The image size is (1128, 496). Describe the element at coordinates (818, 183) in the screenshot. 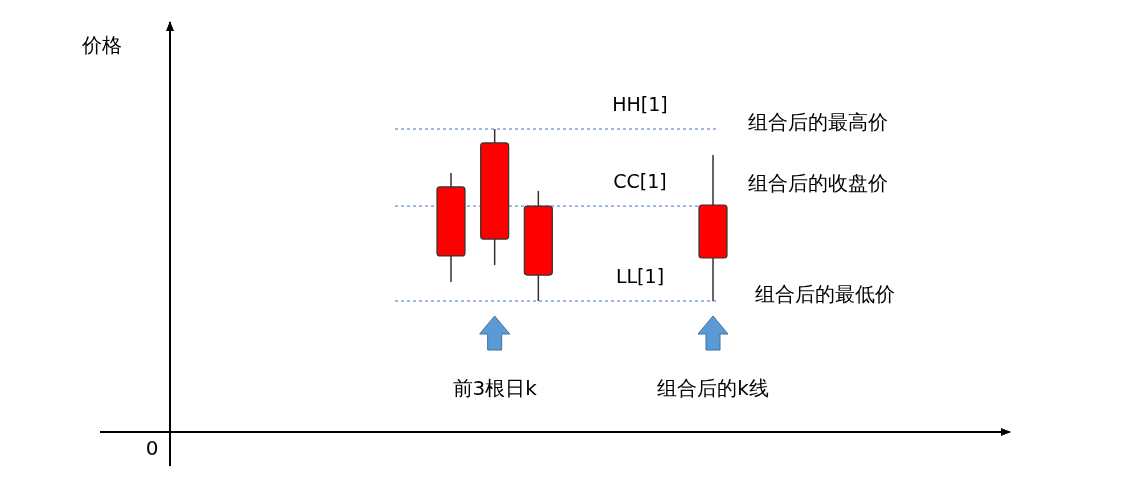

I see `text: 组合后的收盘价` at that location.